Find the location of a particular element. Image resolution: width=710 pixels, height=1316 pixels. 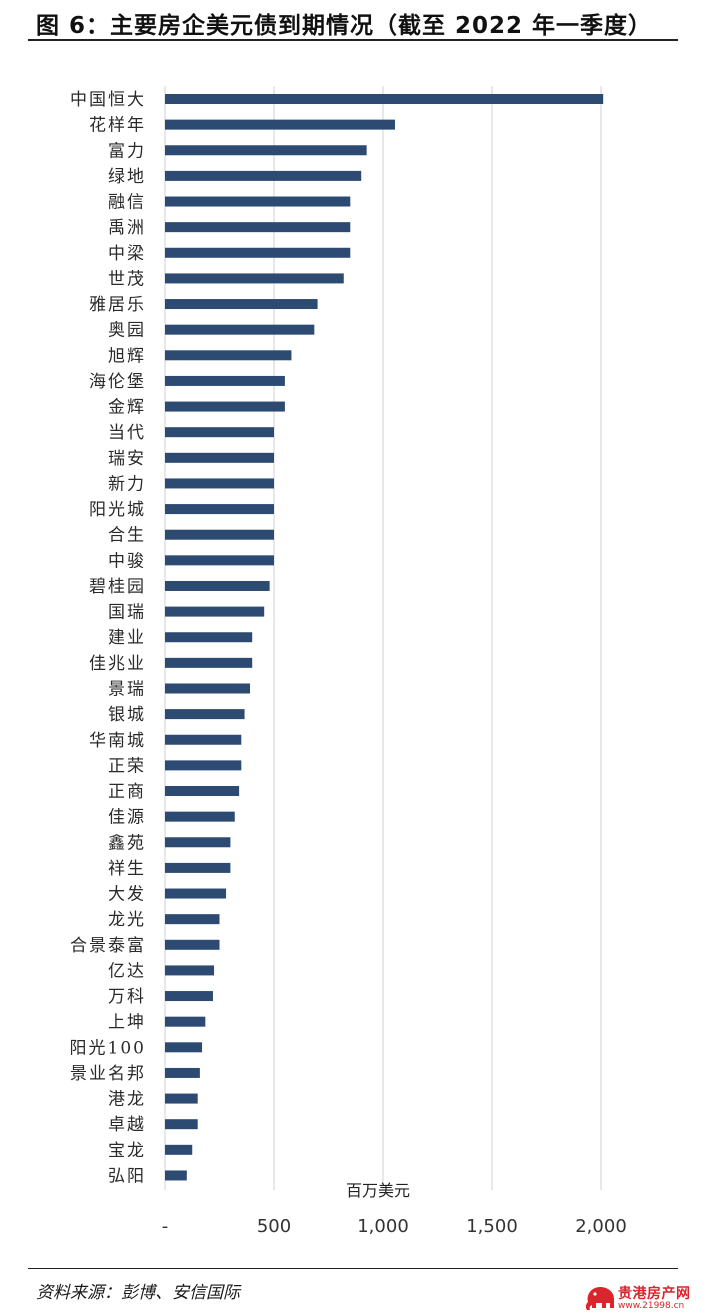

category-label: 佳兆业 is located at coordinates (117, 664).